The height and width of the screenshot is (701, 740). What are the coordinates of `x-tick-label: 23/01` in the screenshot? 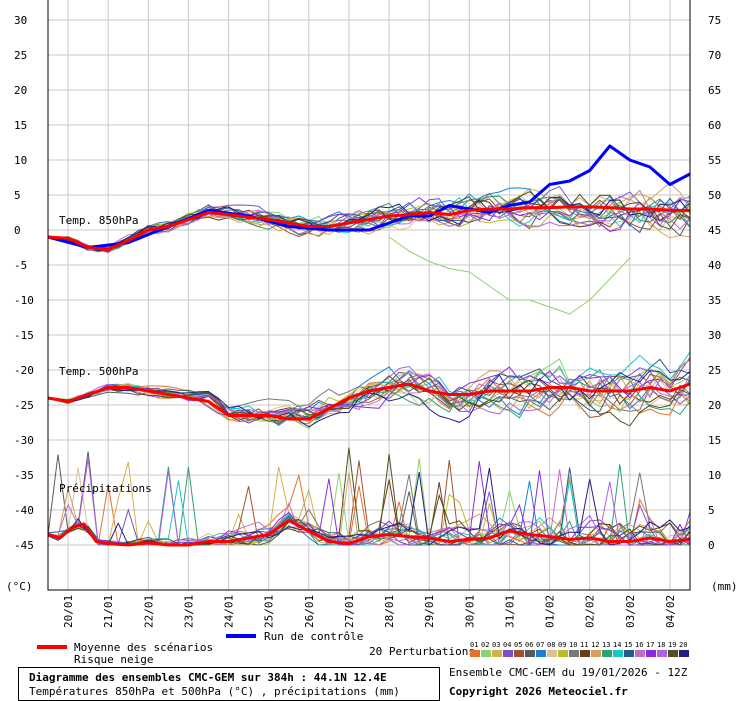 It's located at (188, 611).